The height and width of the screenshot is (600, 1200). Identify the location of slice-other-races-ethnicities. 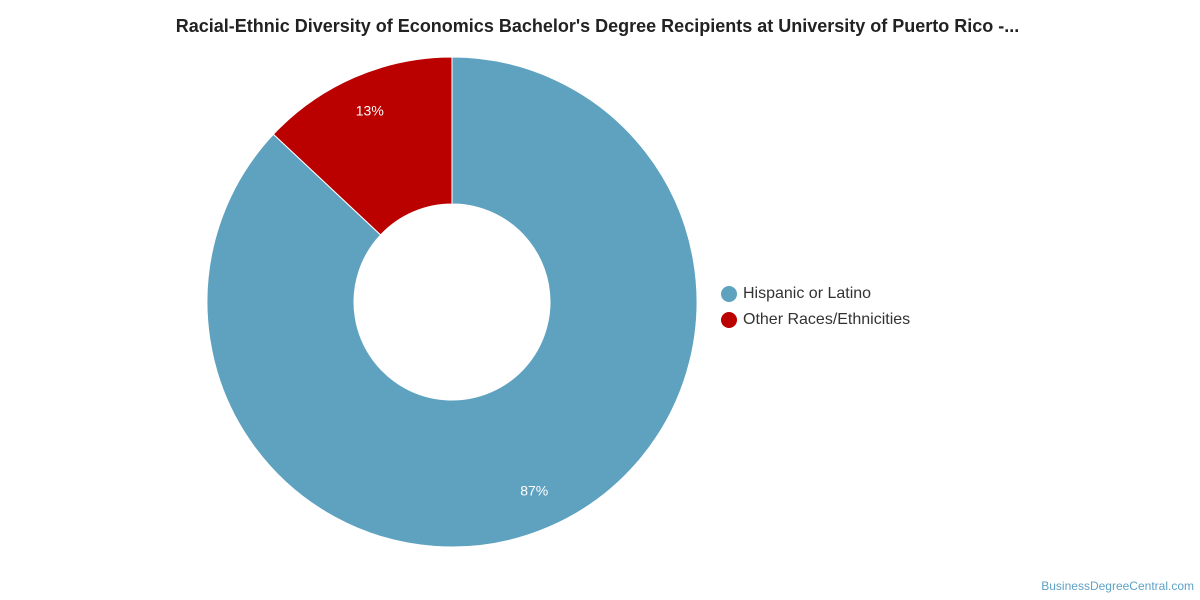
(362, 146).